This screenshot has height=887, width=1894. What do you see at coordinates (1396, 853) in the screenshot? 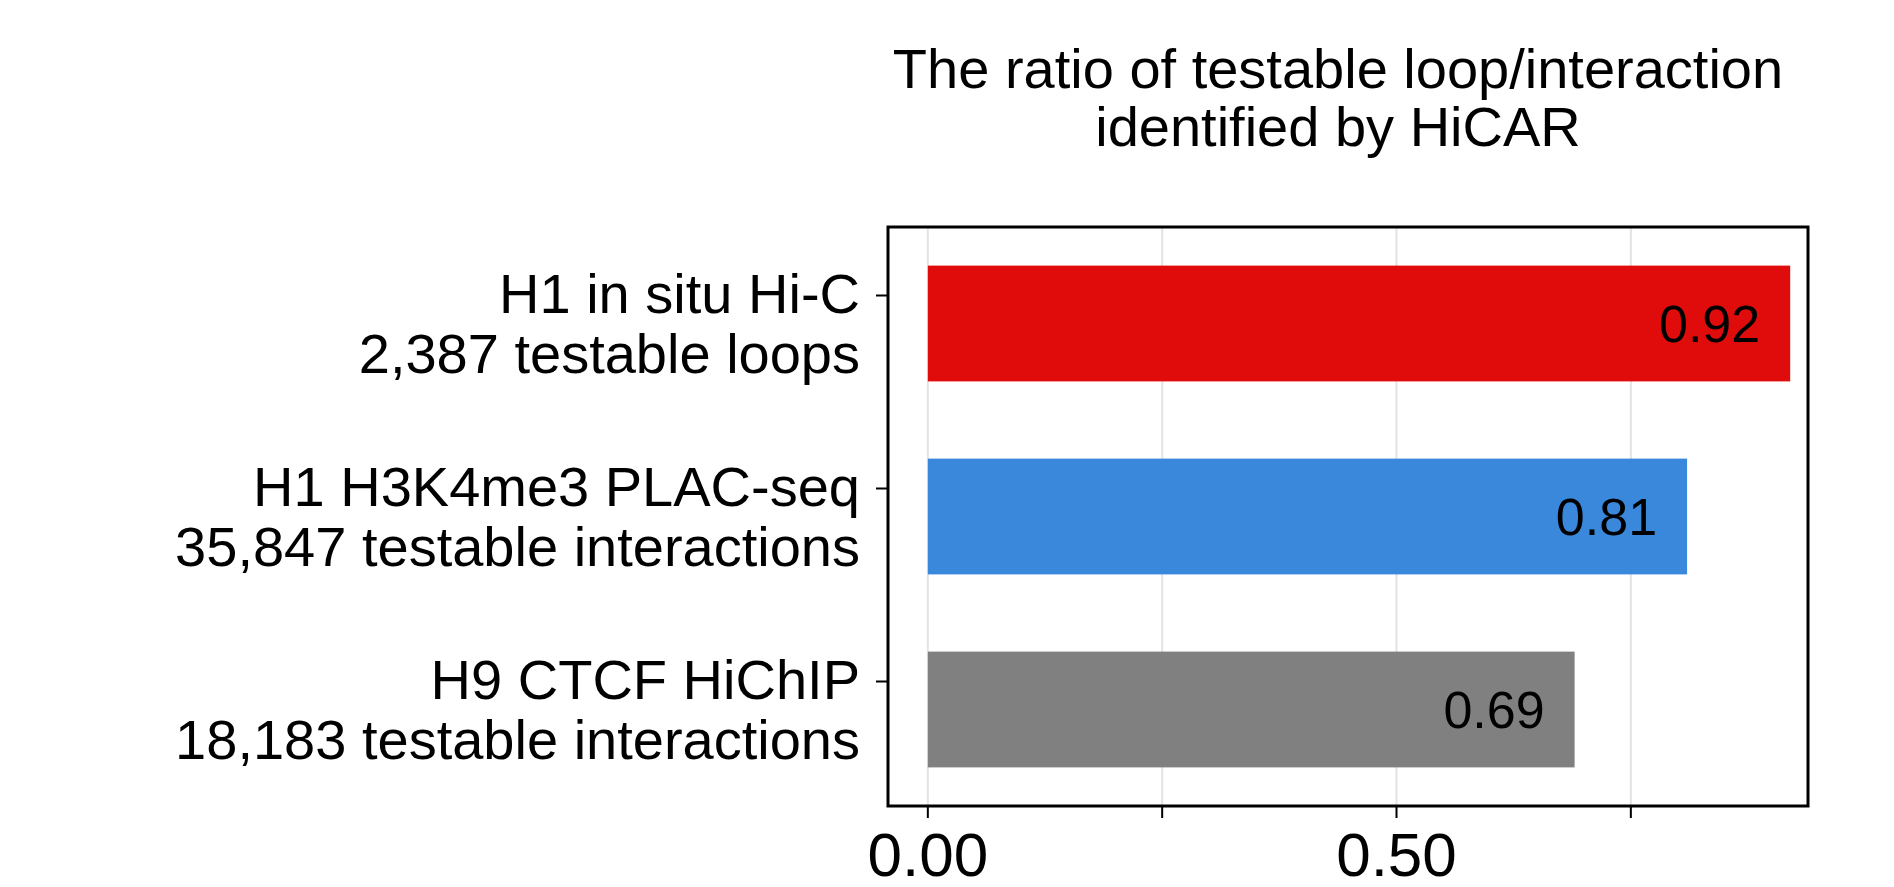
I see `x-tick-label: 0.50` at bounding box center [1396, 853].